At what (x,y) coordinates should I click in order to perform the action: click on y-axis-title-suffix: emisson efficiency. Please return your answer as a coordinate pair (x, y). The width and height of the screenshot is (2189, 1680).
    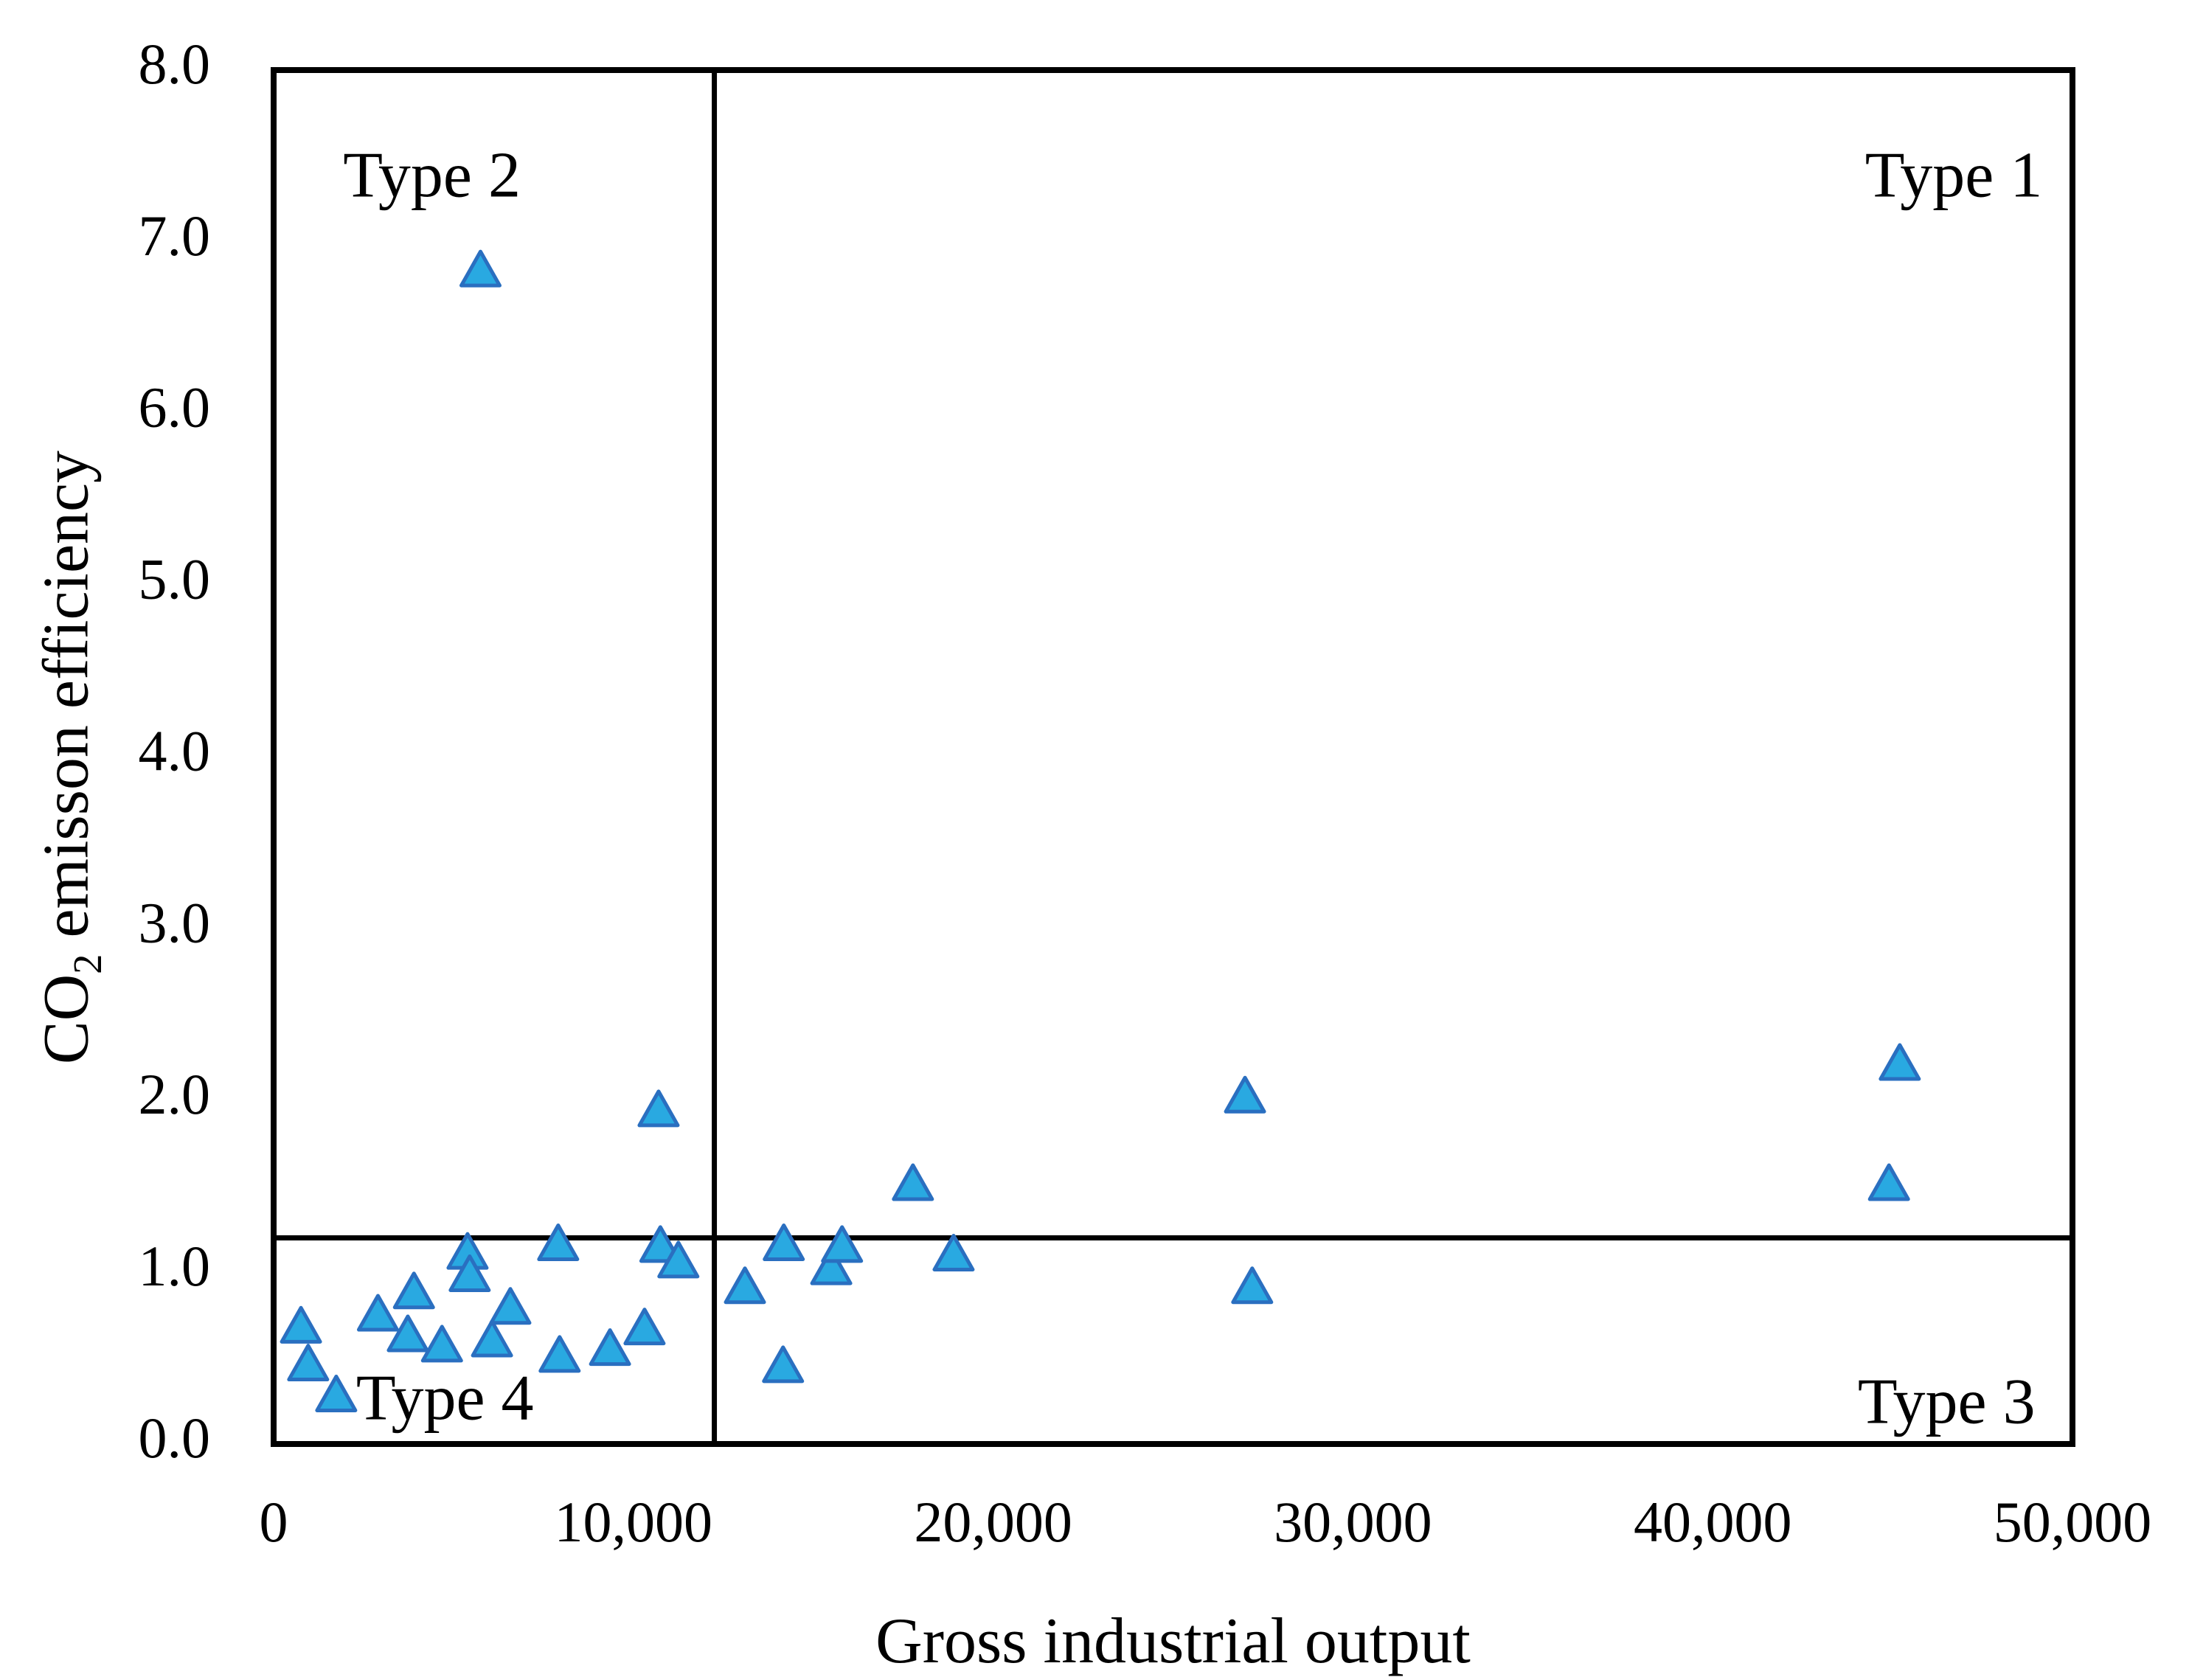
    Looking at the image, I should click on (66, 702).